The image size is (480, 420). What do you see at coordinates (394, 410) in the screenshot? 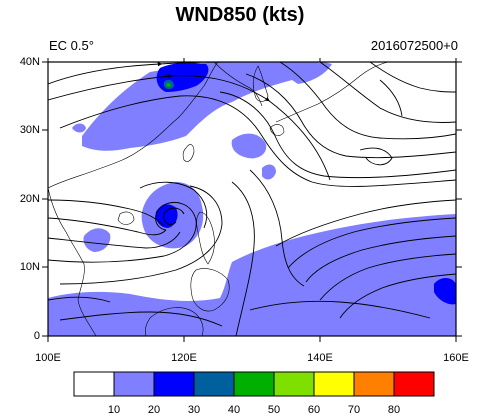
I see `colorbar-label: 80` at bounding box center [394, 410].